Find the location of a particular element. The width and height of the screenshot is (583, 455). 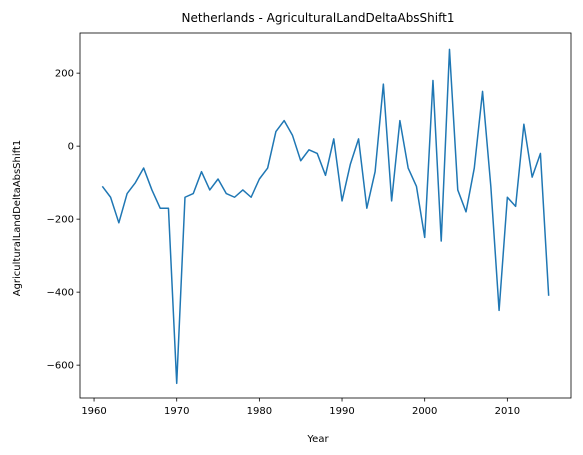

x-axis: 1960 1970 1980 1990 2000 2010 is located at coordinates (300, 407).